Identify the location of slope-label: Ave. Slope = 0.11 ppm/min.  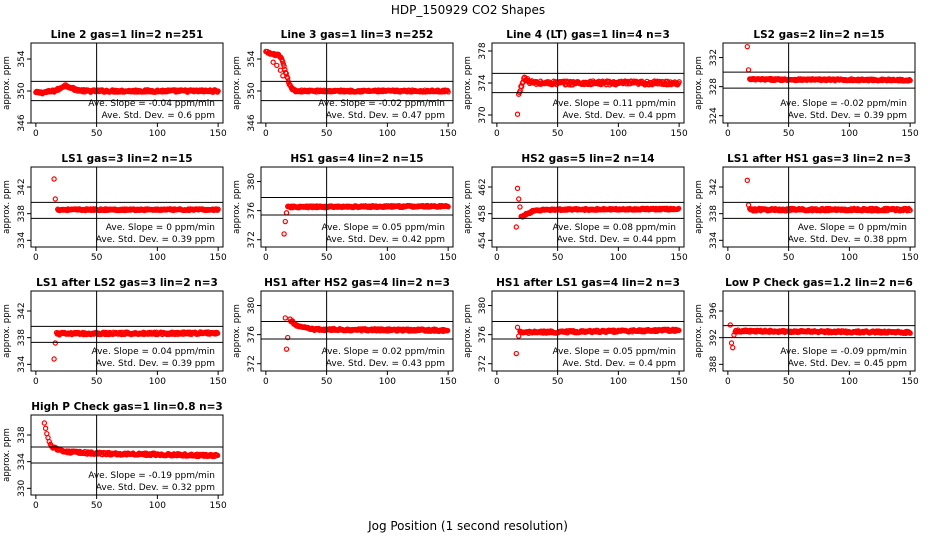
(614, 104).